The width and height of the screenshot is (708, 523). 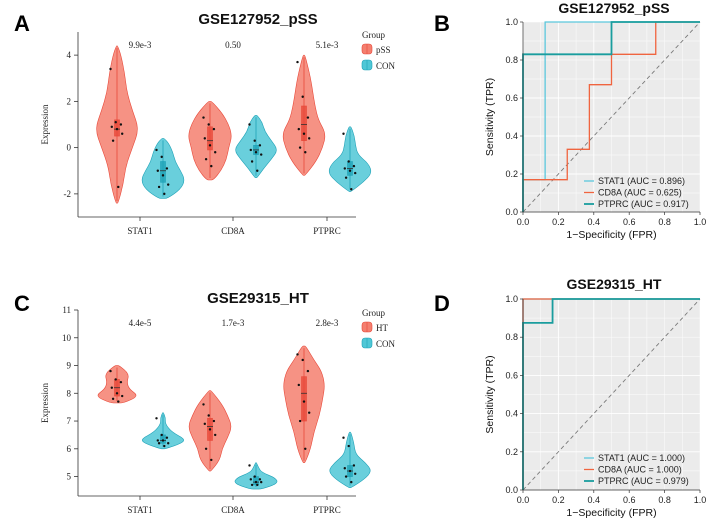 I want to click on legend-label: STAT1 (AUC = 0.896), so click(x=641, y=181).